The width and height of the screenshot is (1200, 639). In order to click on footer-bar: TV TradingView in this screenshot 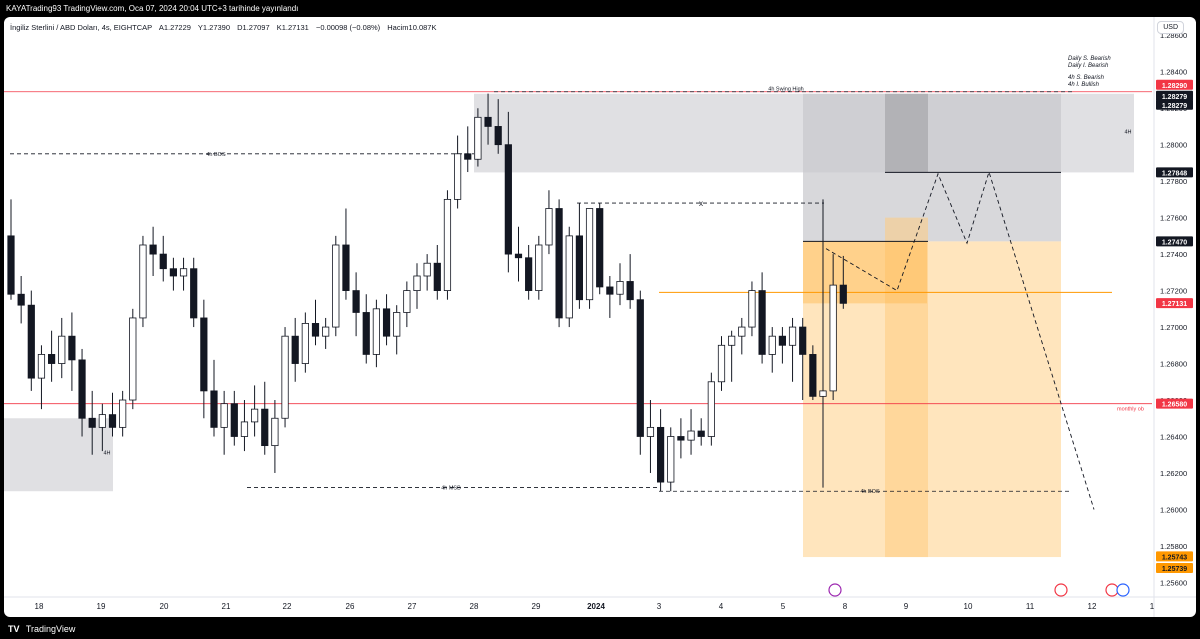, I will do `click(600, 629)`.